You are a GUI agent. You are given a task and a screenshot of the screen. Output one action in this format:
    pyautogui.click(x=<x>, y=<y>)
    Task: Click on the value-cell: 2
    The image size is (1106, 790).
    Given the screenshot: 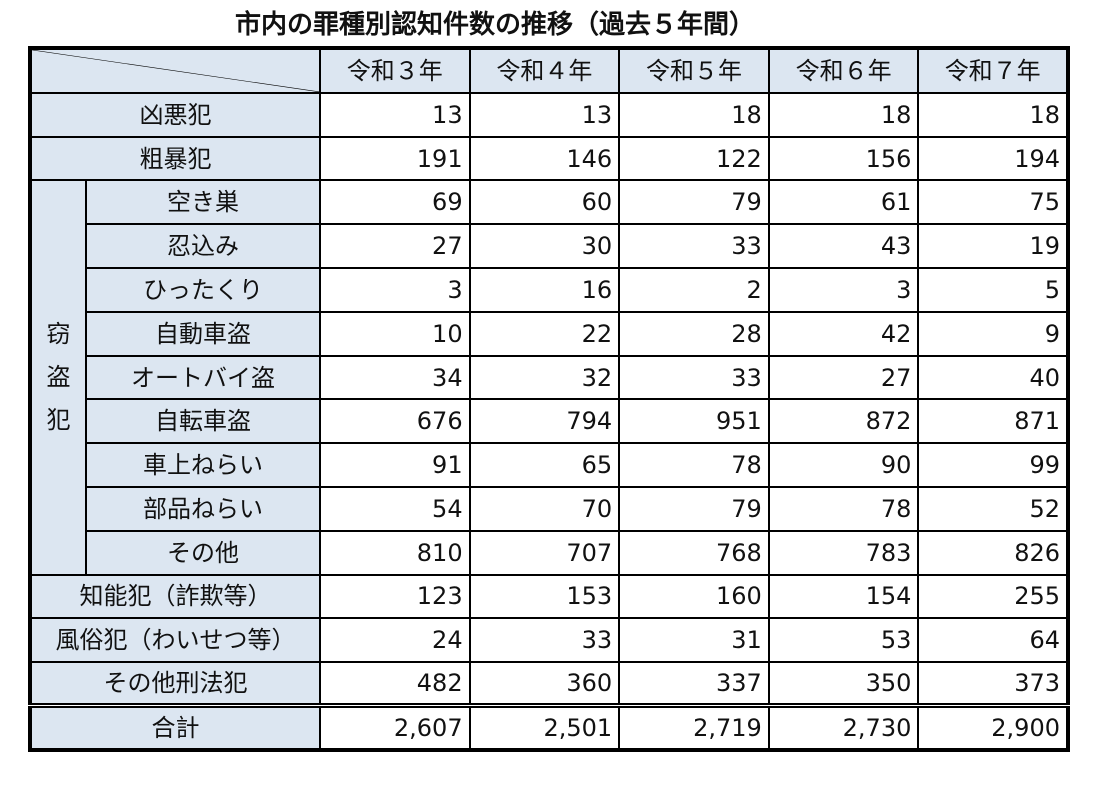 What is the action you would take?
    pyautogui.click(x=694, y=290)
    